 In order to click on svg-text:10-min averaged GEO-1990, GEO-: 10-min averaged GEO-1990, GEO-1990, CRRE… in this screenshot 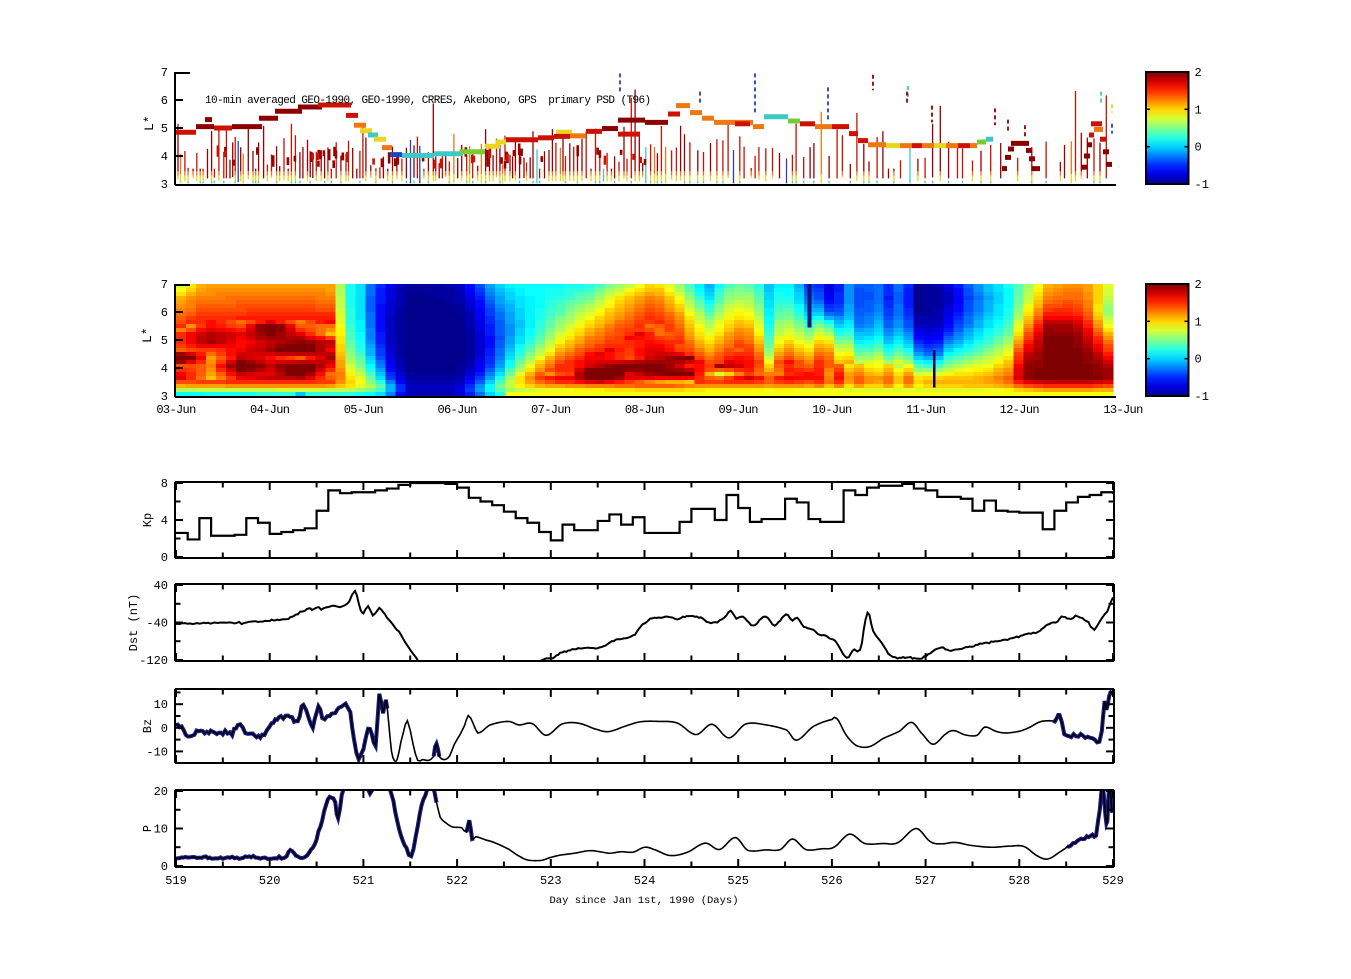, I will do `click(428, 101)`.